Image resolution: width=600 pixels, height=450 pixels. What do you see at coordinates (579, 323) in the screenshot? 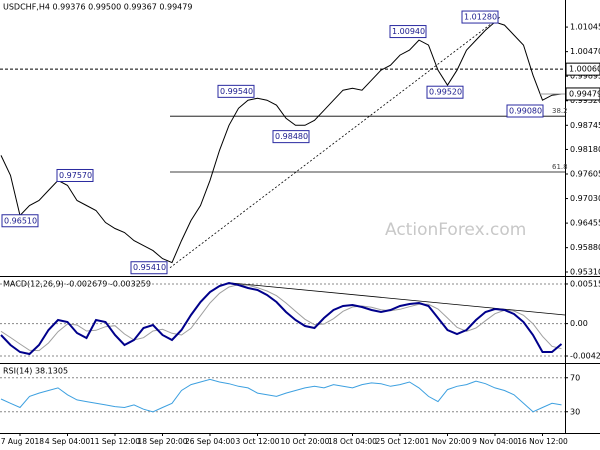
I see `y-tick-label: 0.00` at bounding box center [579, 323].